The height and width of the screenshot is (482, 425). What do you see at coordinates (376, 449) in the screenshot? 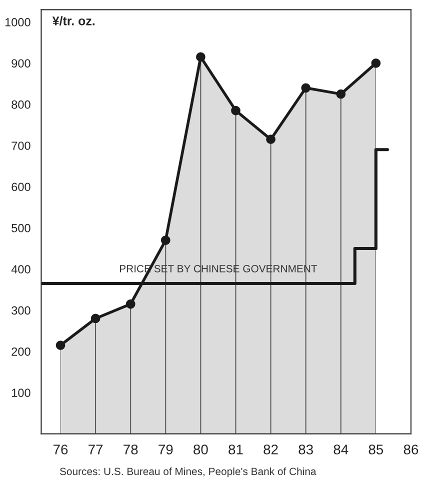
I see `x-tick-label: 85` at bounding box center [376, 449].